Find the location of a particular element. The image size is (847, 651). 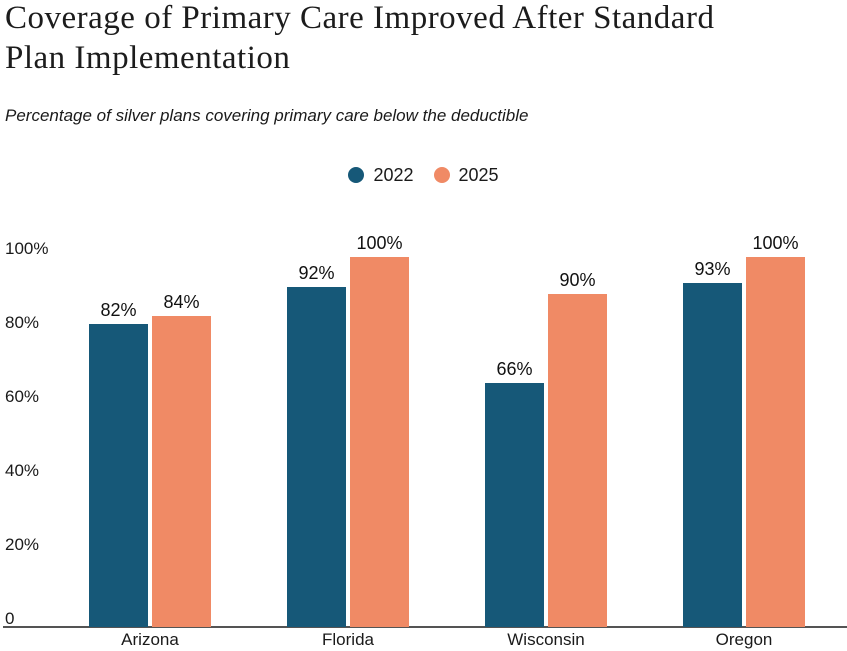

y-axis-label-60%: 60% is located at coordinates (22, 396).